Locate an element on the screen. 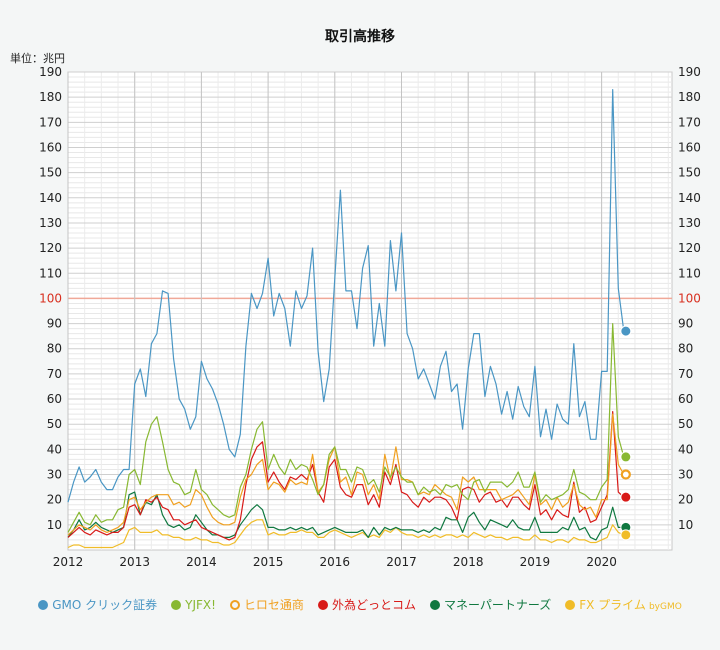 The image size is (720, 650). y-tick-label-left: 150 is located at coordinates (50, 173).